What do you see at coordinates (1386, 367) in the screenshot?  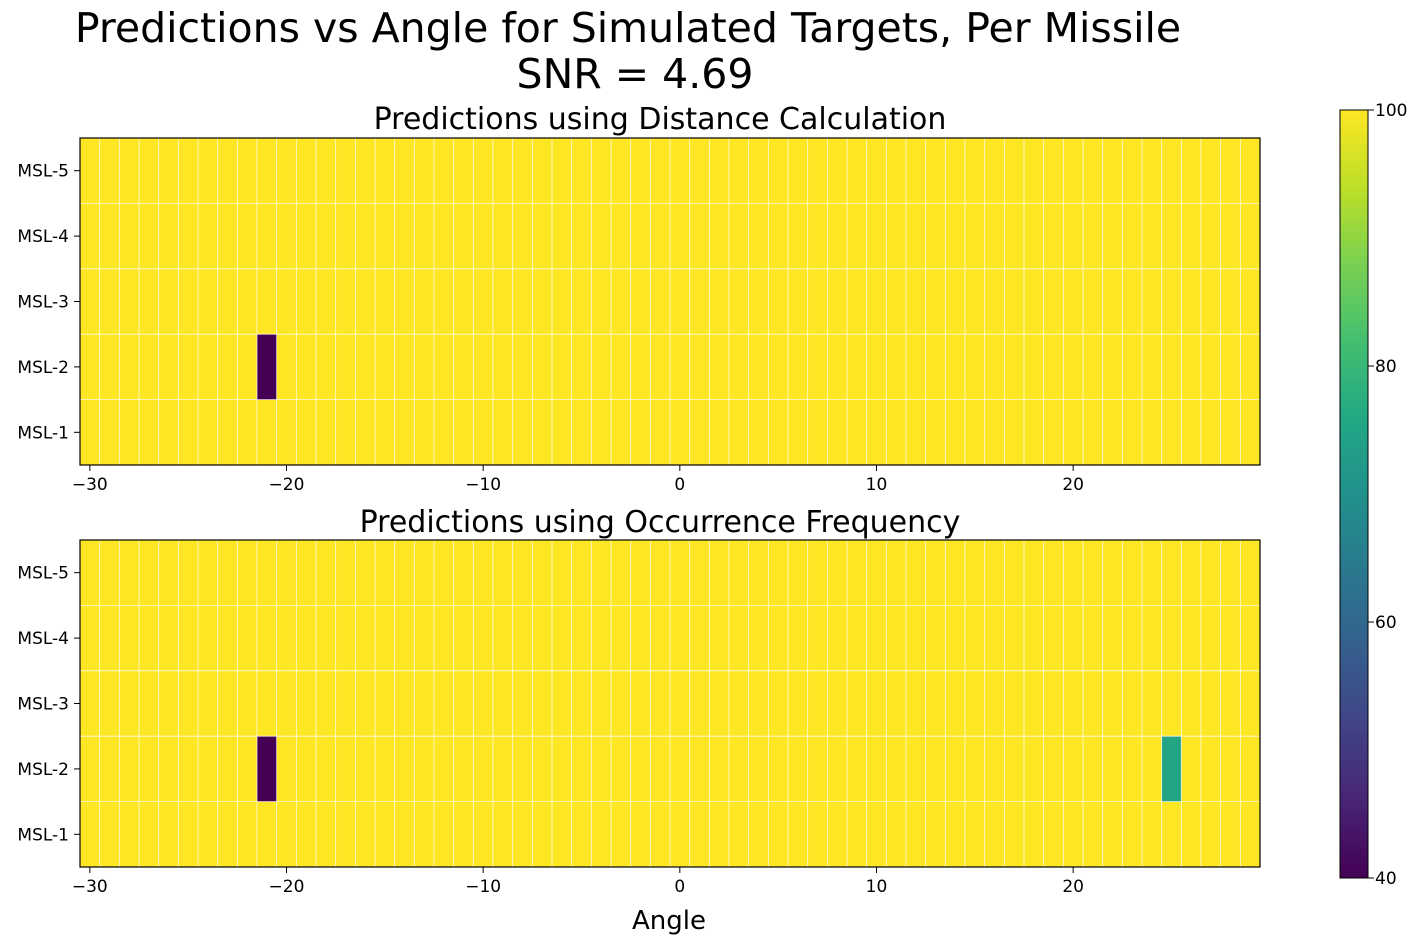 I see `colorbar-tick-label: 80` at bounding box center [1386, 367].